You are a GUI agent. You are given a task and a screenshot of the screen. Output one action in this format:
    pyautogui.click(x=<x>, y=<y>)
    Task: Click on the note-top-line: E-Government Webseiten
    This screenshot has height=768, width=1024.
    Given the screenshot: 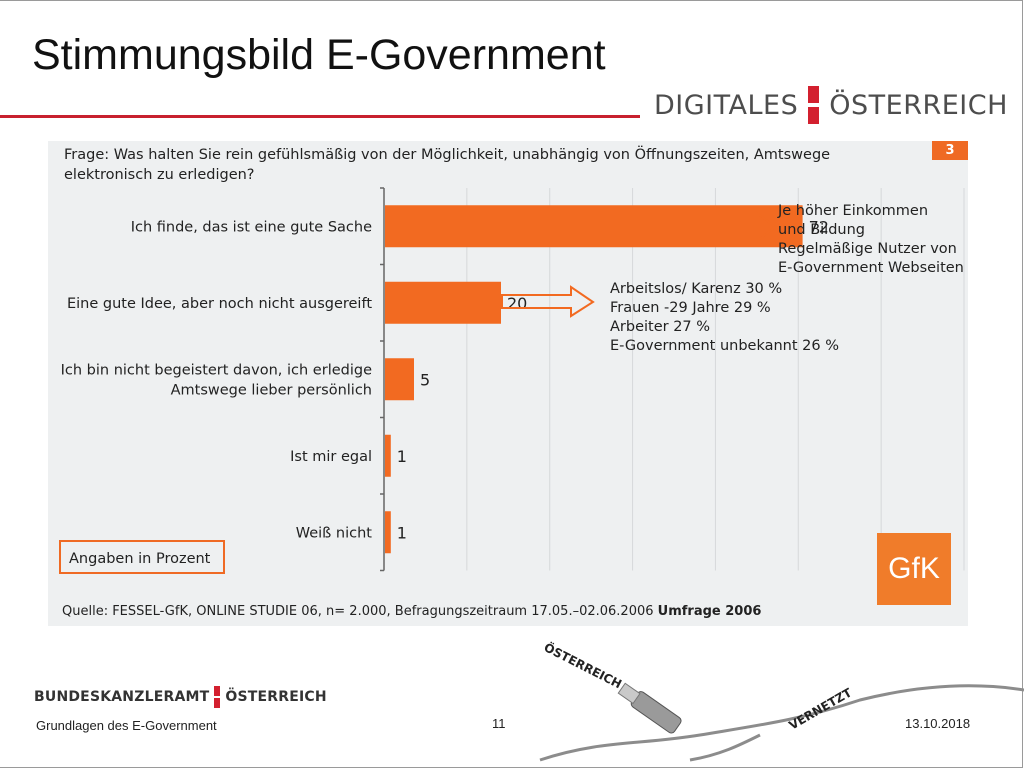 What is the action you would take?
    pyautogui.click(x=871, y=268)
    